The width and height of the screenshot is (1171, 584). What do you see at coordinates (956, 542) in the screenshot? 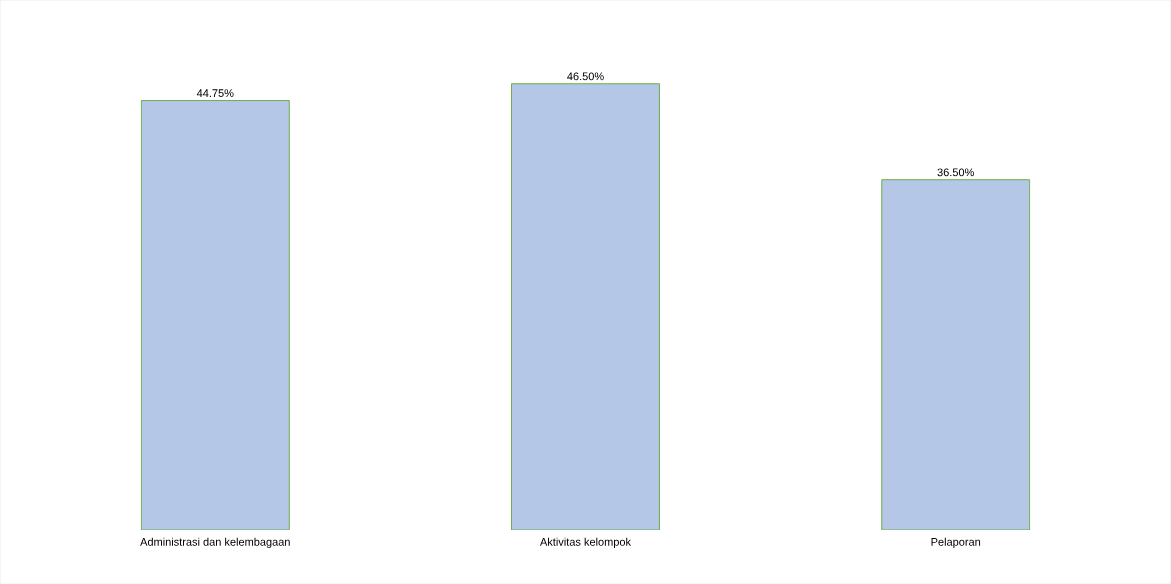
I see `x-tick-label: Pelaporan` at bounding box center [956, 542].